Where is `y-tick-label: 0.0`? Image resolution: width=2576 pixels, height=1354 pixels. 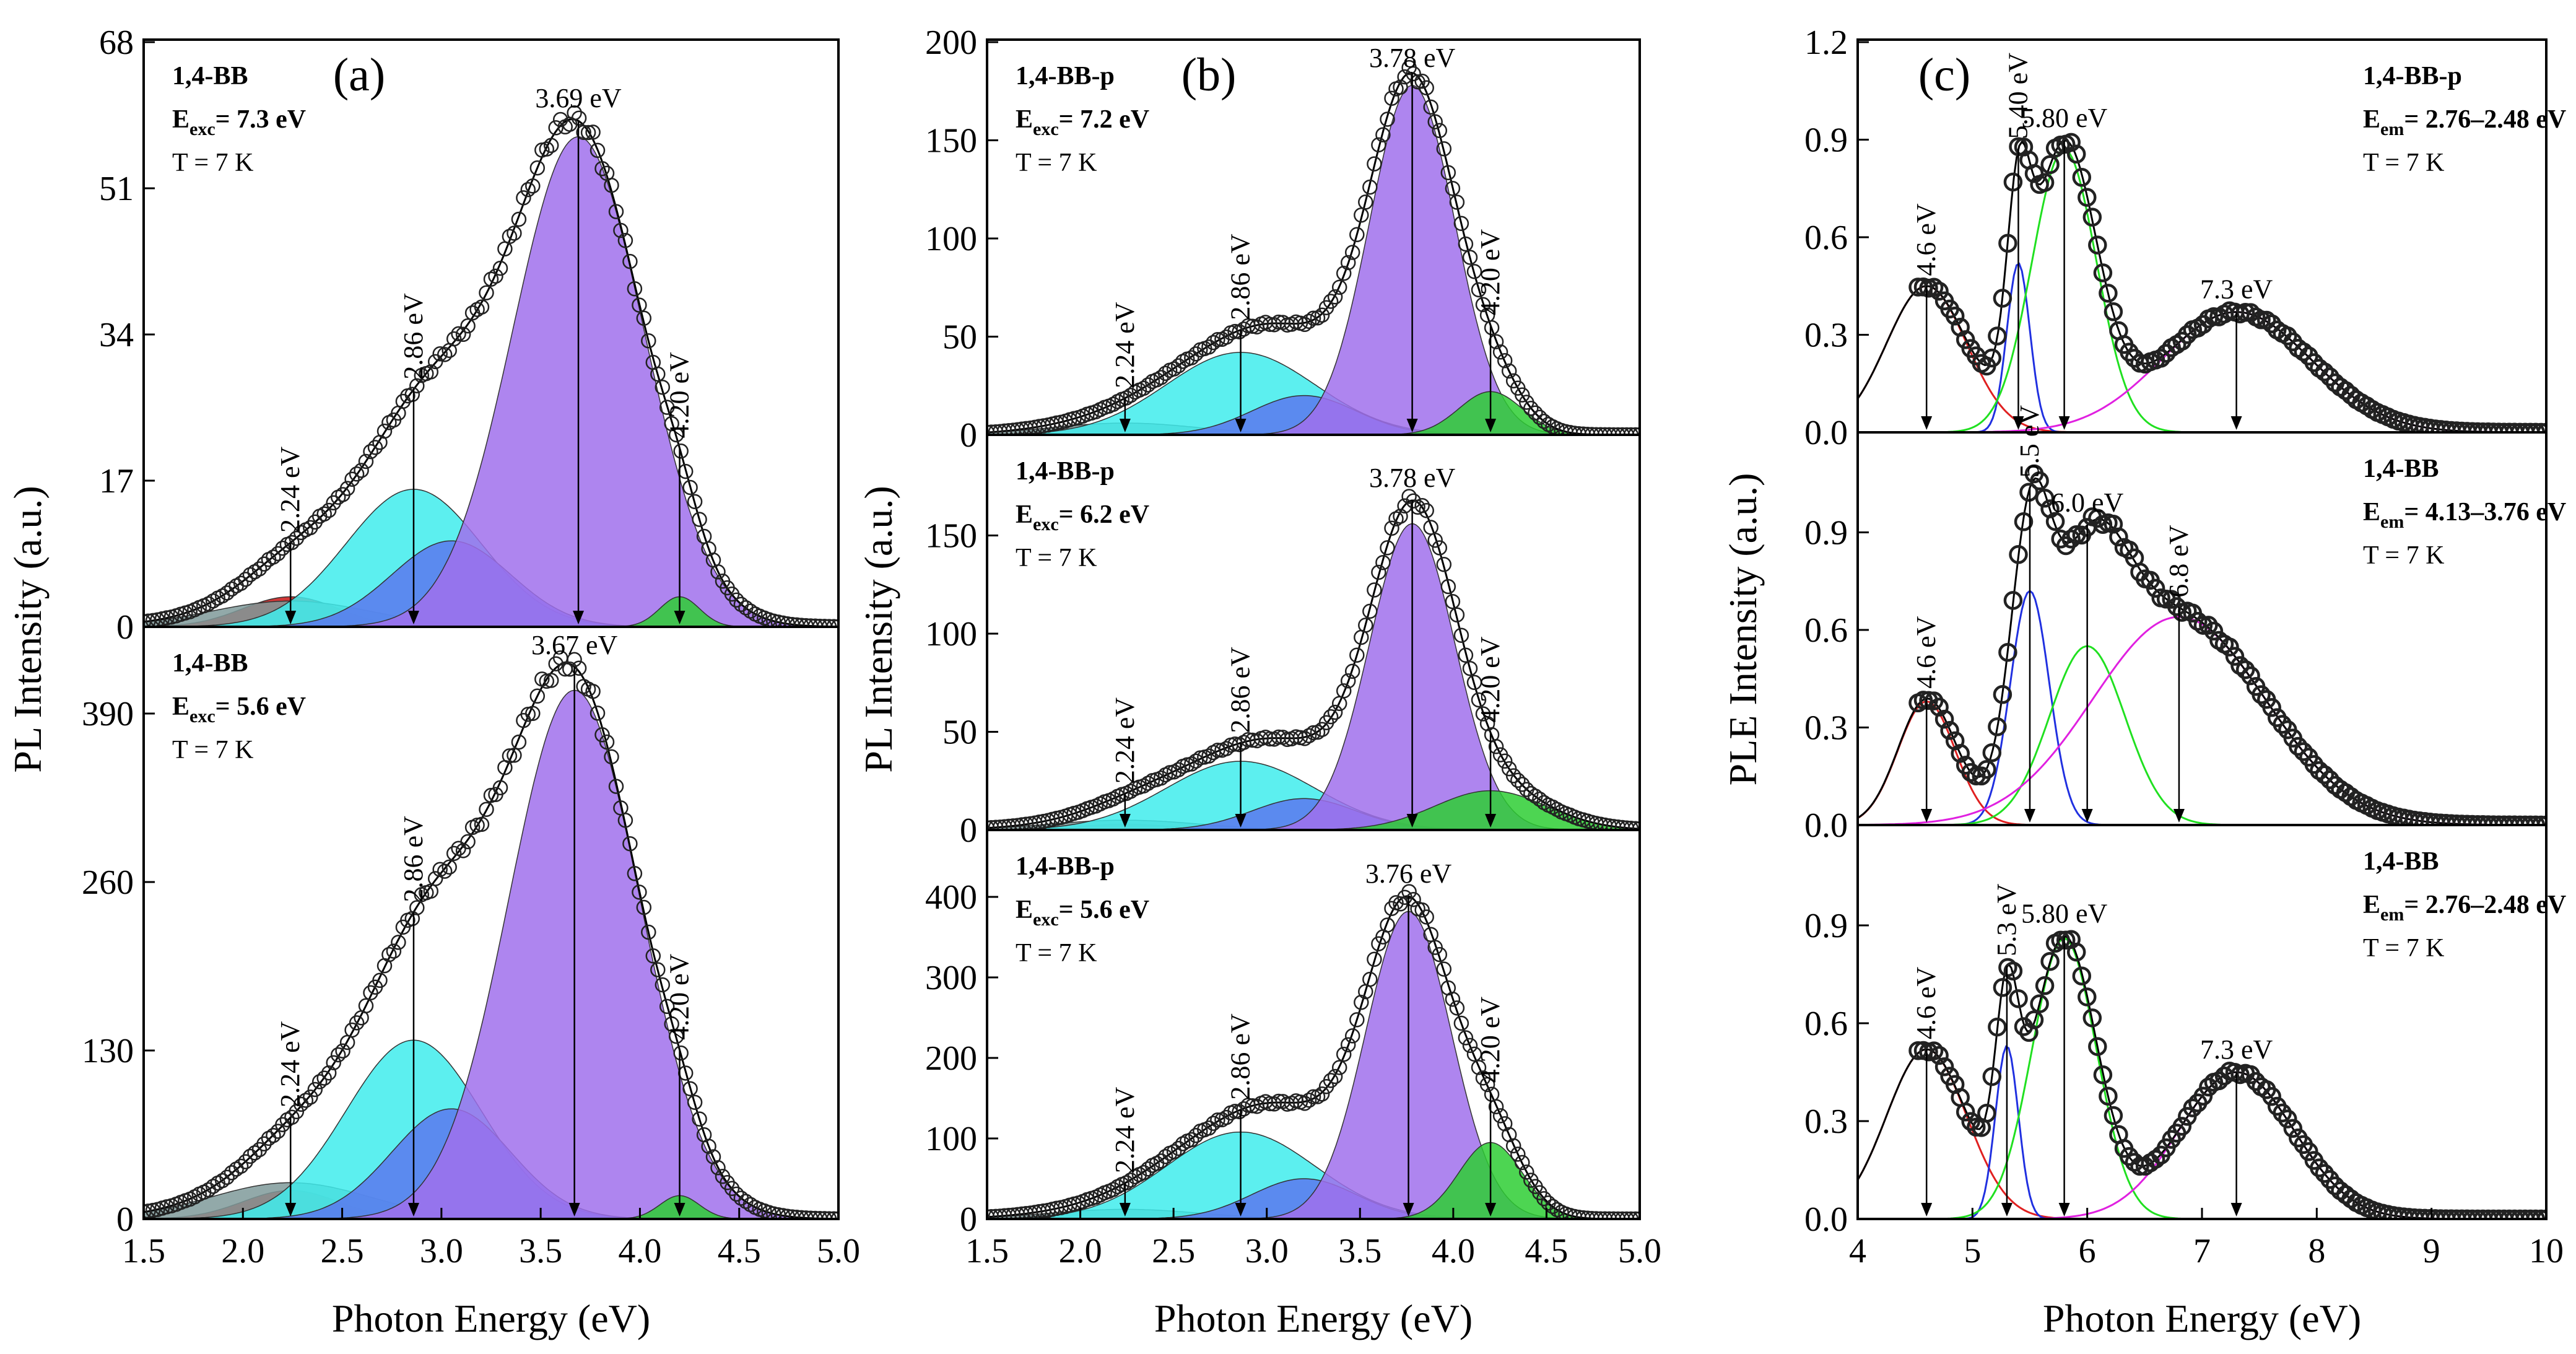 y-tick-label: 0.0 is located at coordinates (1826, 1219).